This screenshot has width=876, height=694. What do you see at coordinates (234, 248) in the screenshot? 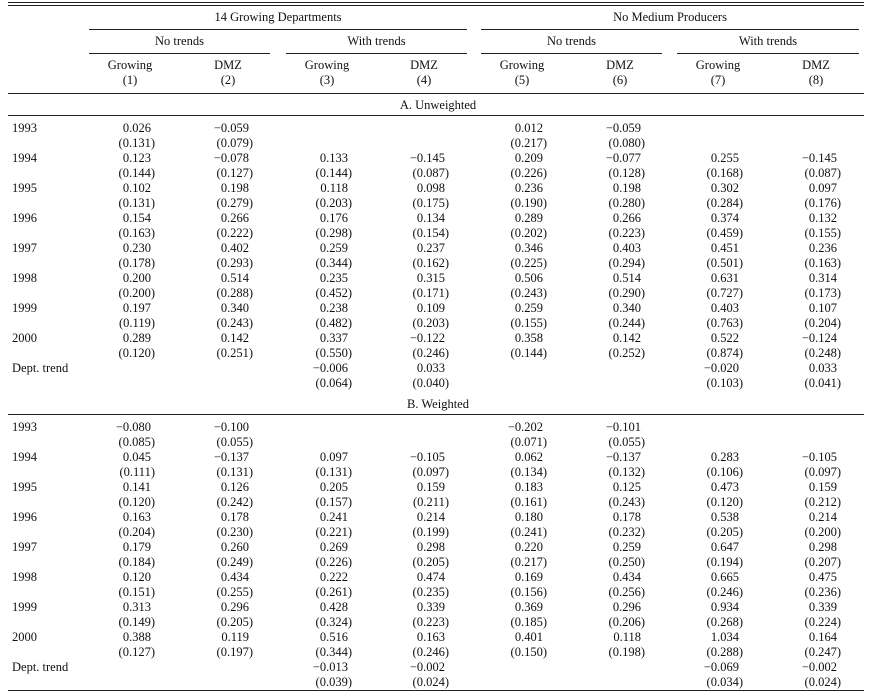
I see `estimate: 0.402` at bounding box center [234, 248].